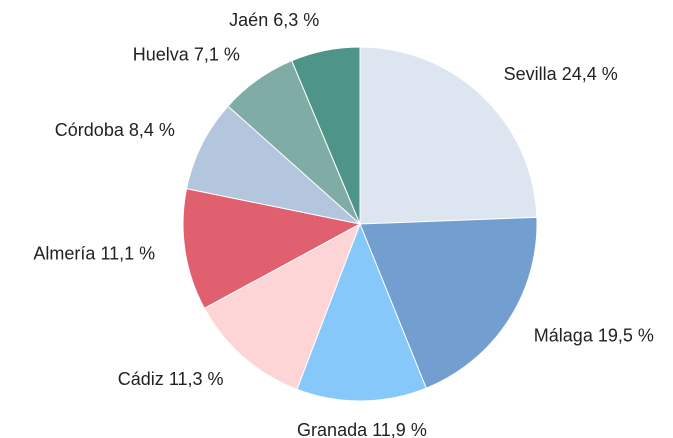 The image size is (673, 438). I want to click on data-label: Córdoba 8,4 %, so click(115, 130).